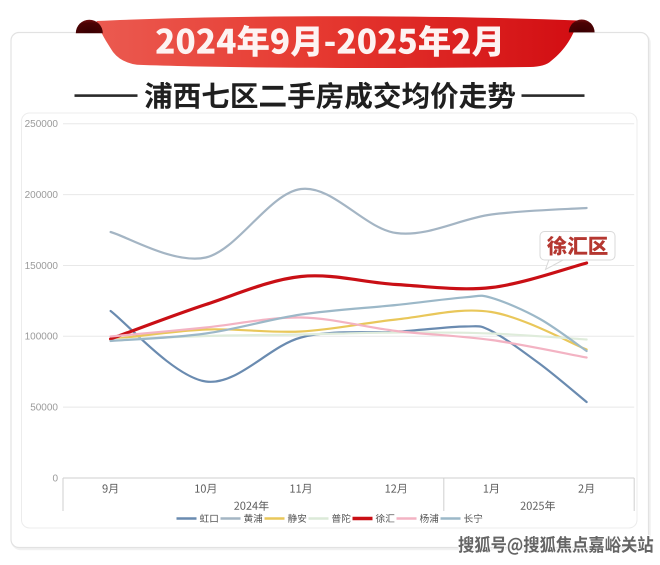 The width and height of the screenshot is (660, 565). What do you see at coordinates (44, 408) in the screenshot?
I see `svg-text: 50000` at bounding box center [44, 408].